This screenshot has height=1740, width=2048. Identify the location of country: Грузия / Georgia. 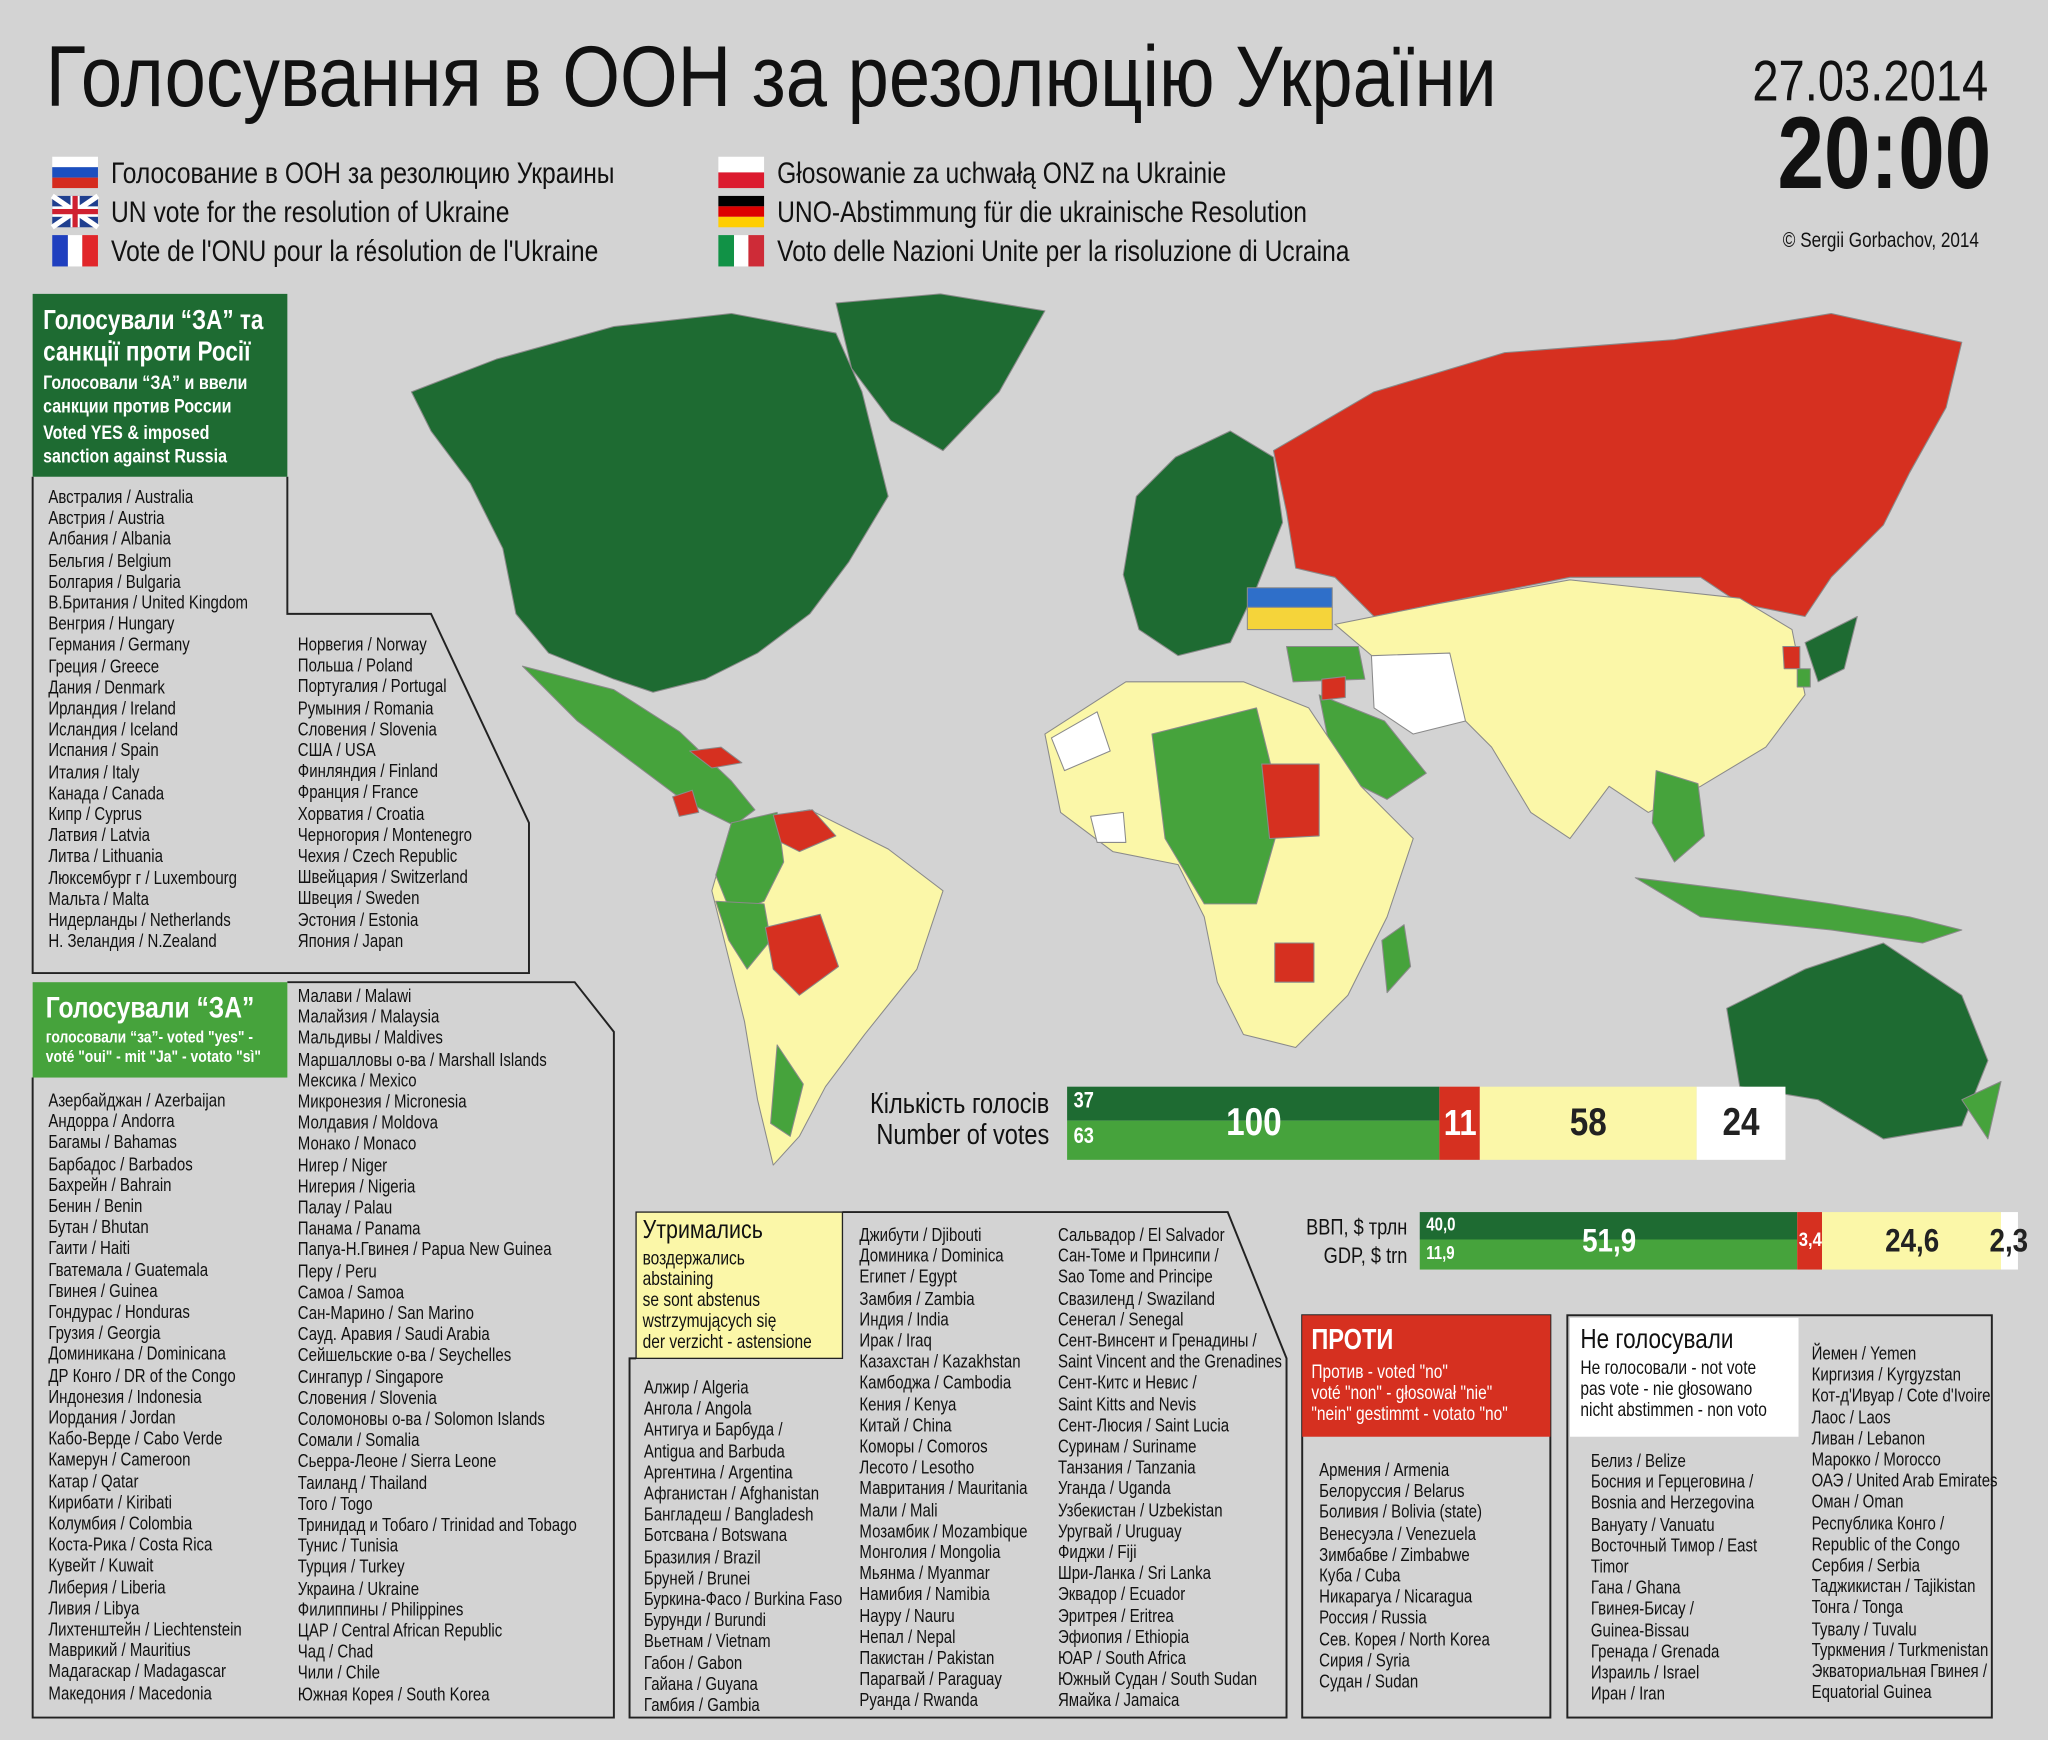
(104, 1332).